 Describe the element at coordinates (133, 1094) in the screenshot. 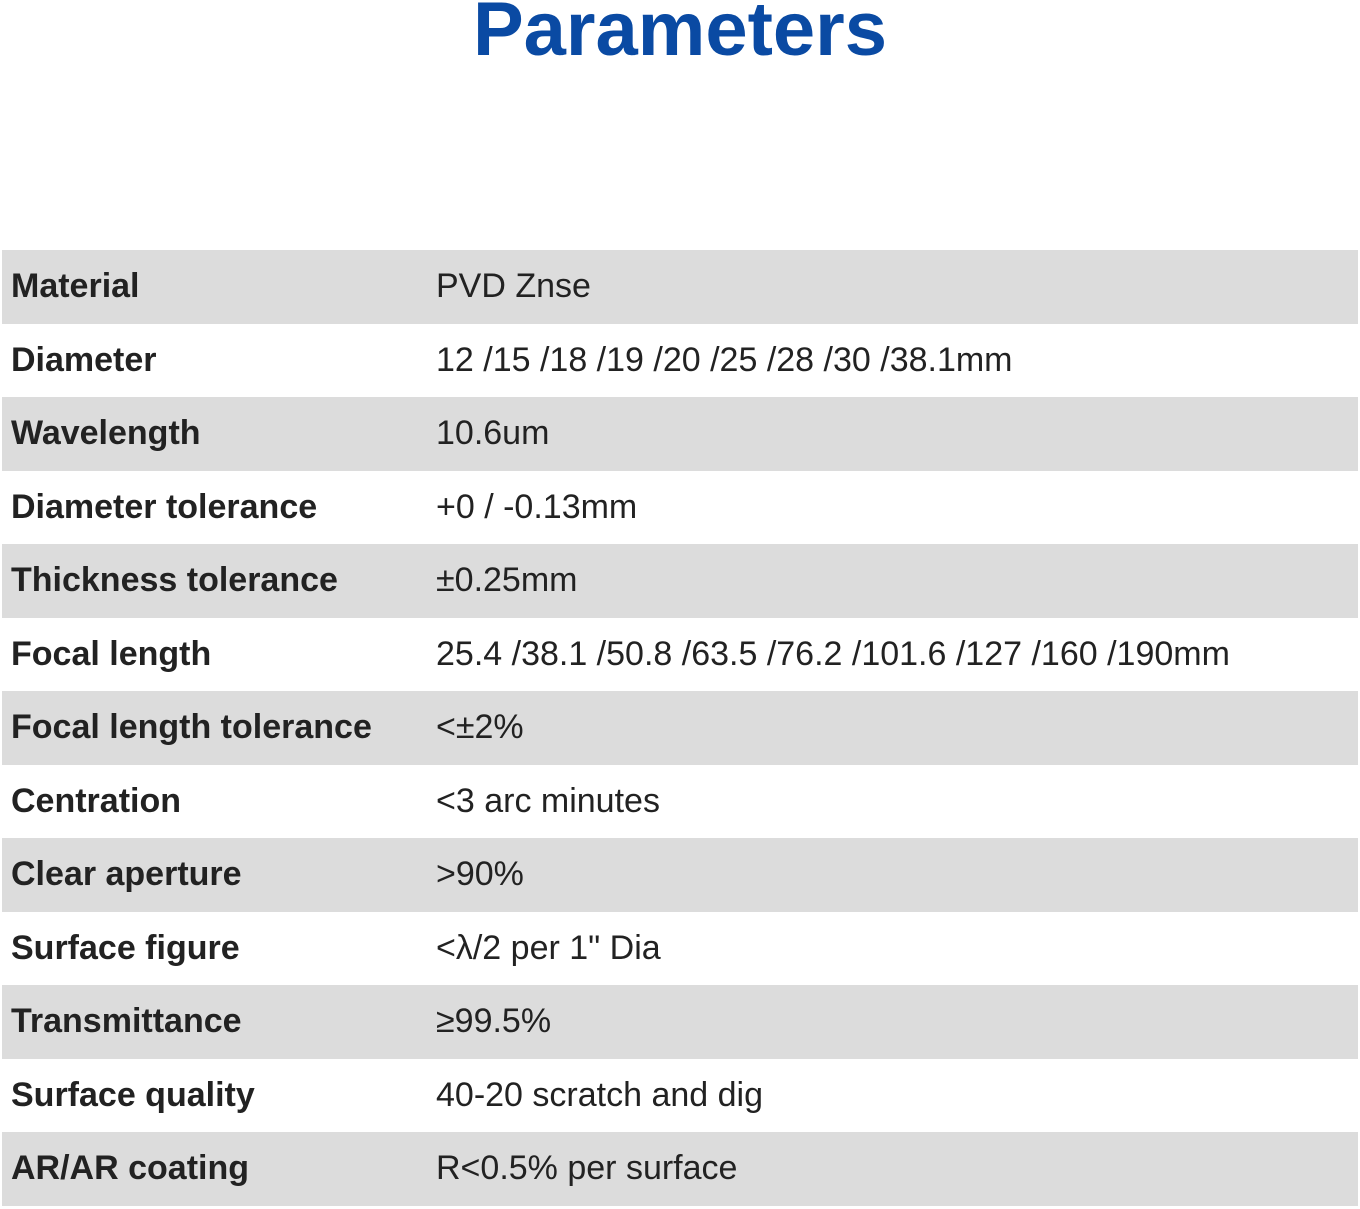

I see `param-name: Surface quality` at that location.